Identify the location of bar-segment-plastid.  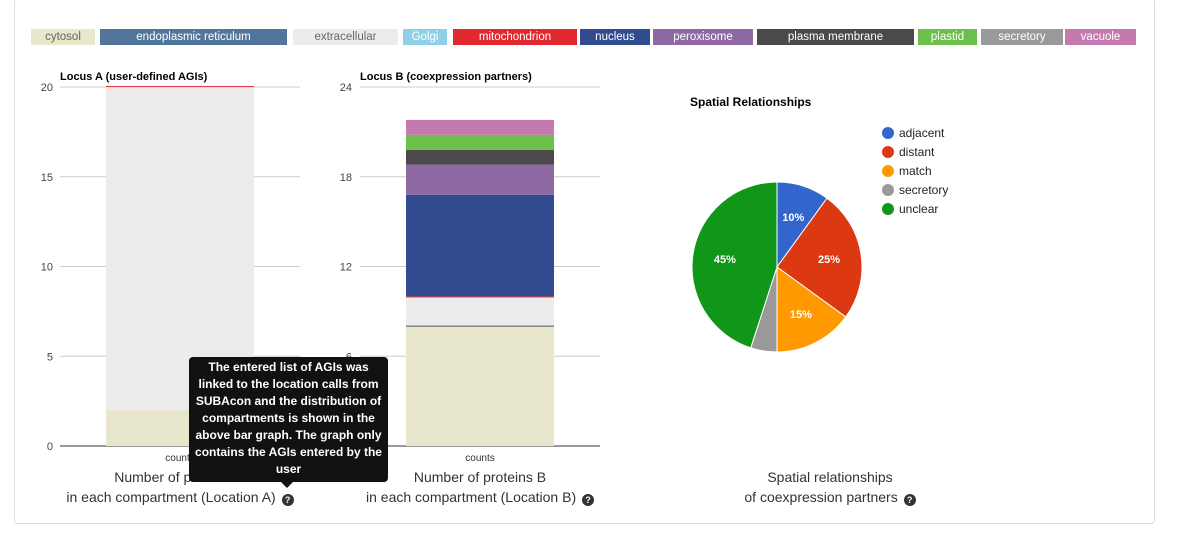
(480, 142).